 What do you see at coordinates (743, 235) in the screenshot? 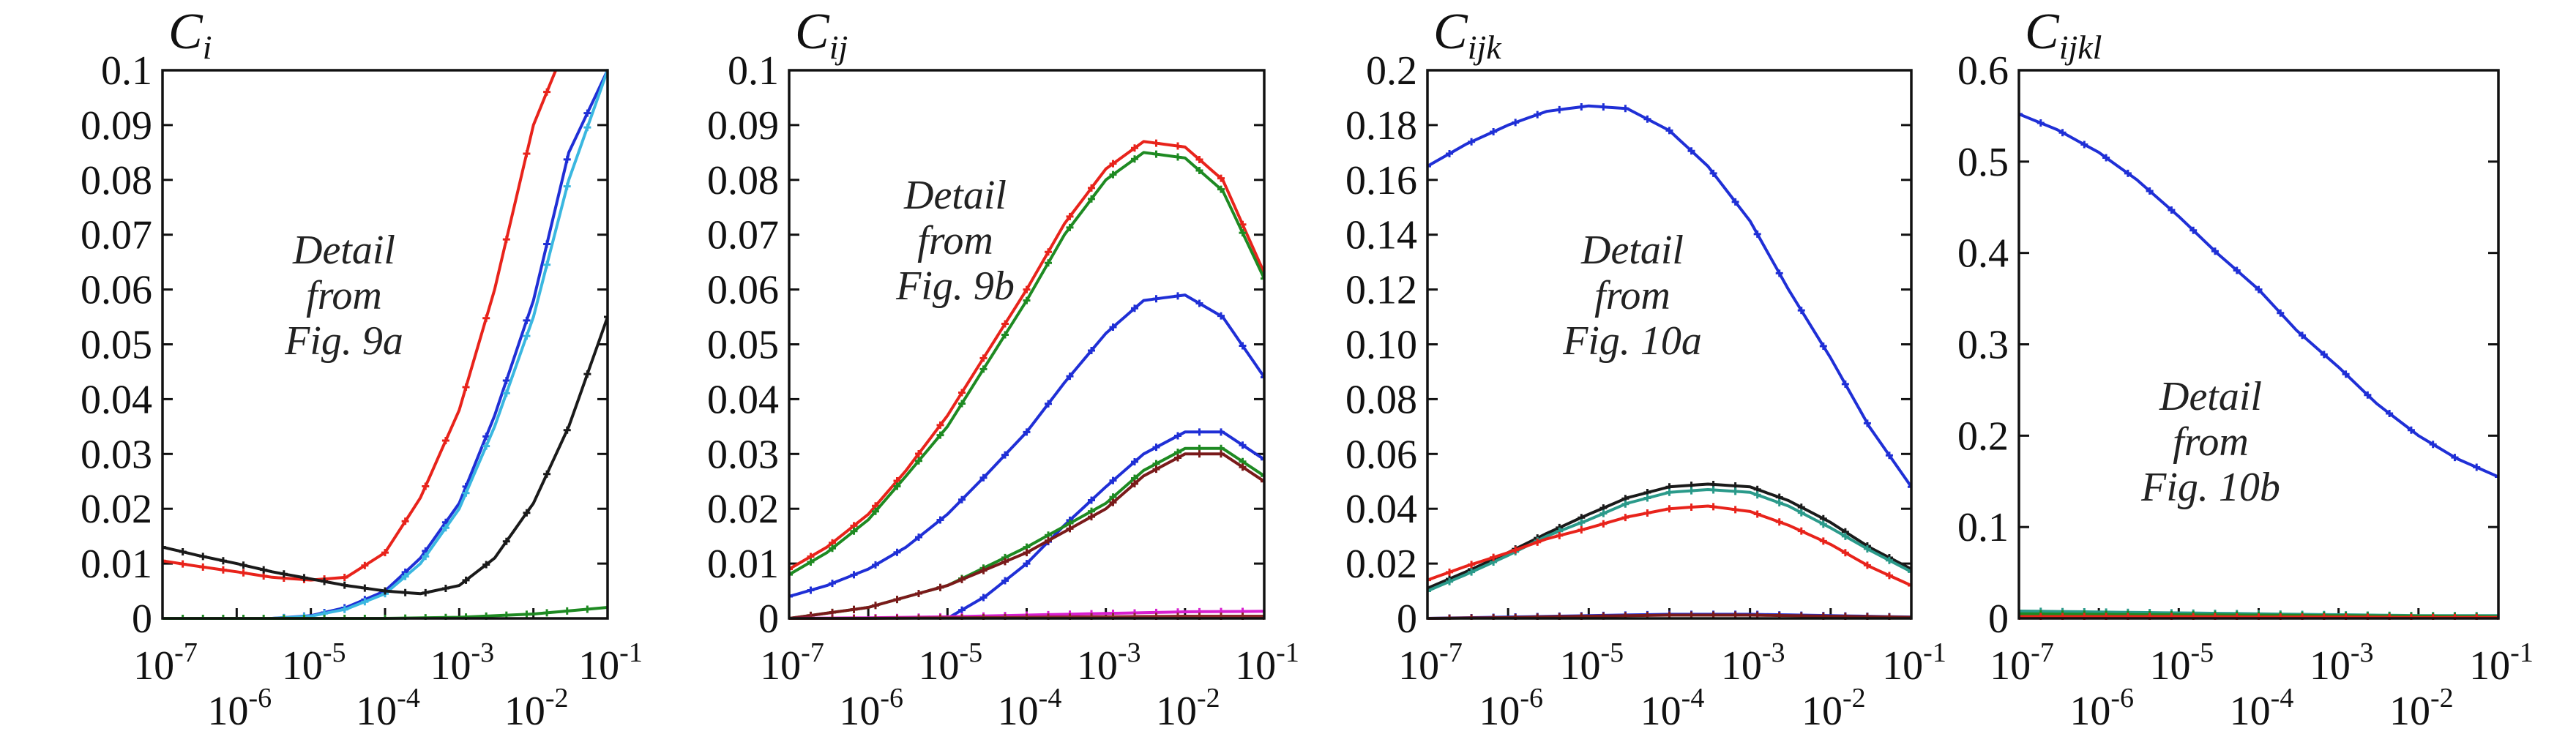
I see `y-tick-label: 0.07` at bounding box center [743, 235].